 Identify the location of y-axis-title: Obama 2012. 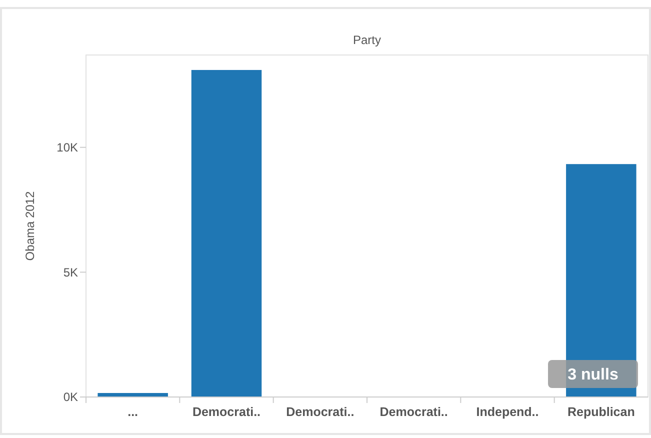
(30, 225).